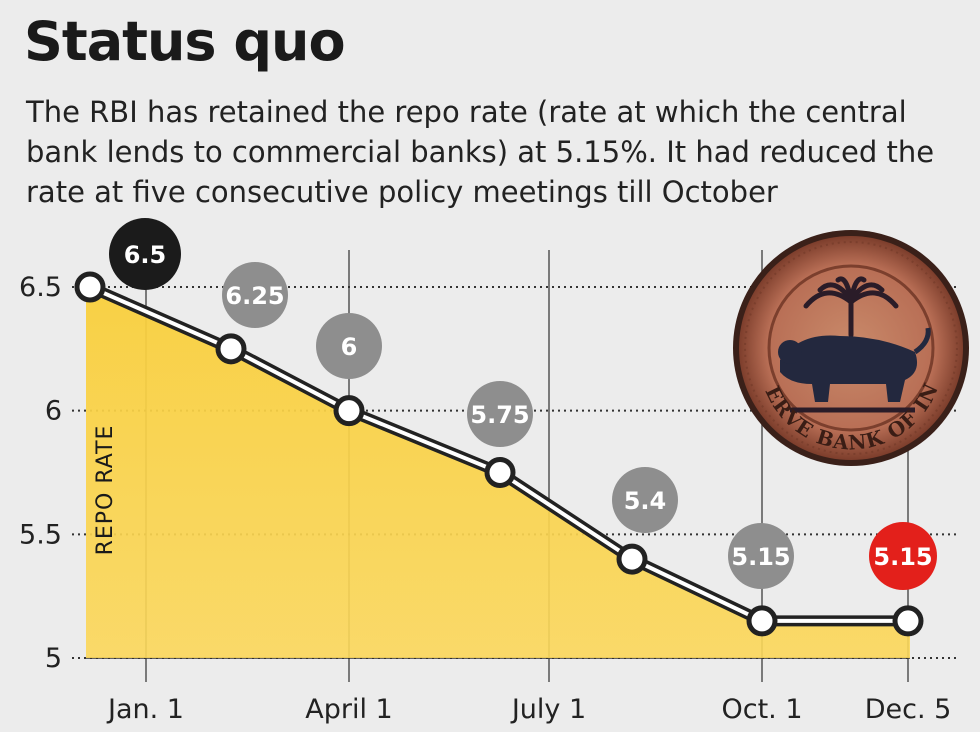 This screenshot has height=732, width=980. What do you see at coordinates (53, 658) in the screenshot?
I see `y-tick-label: 5` at bounding box center [53, 658].